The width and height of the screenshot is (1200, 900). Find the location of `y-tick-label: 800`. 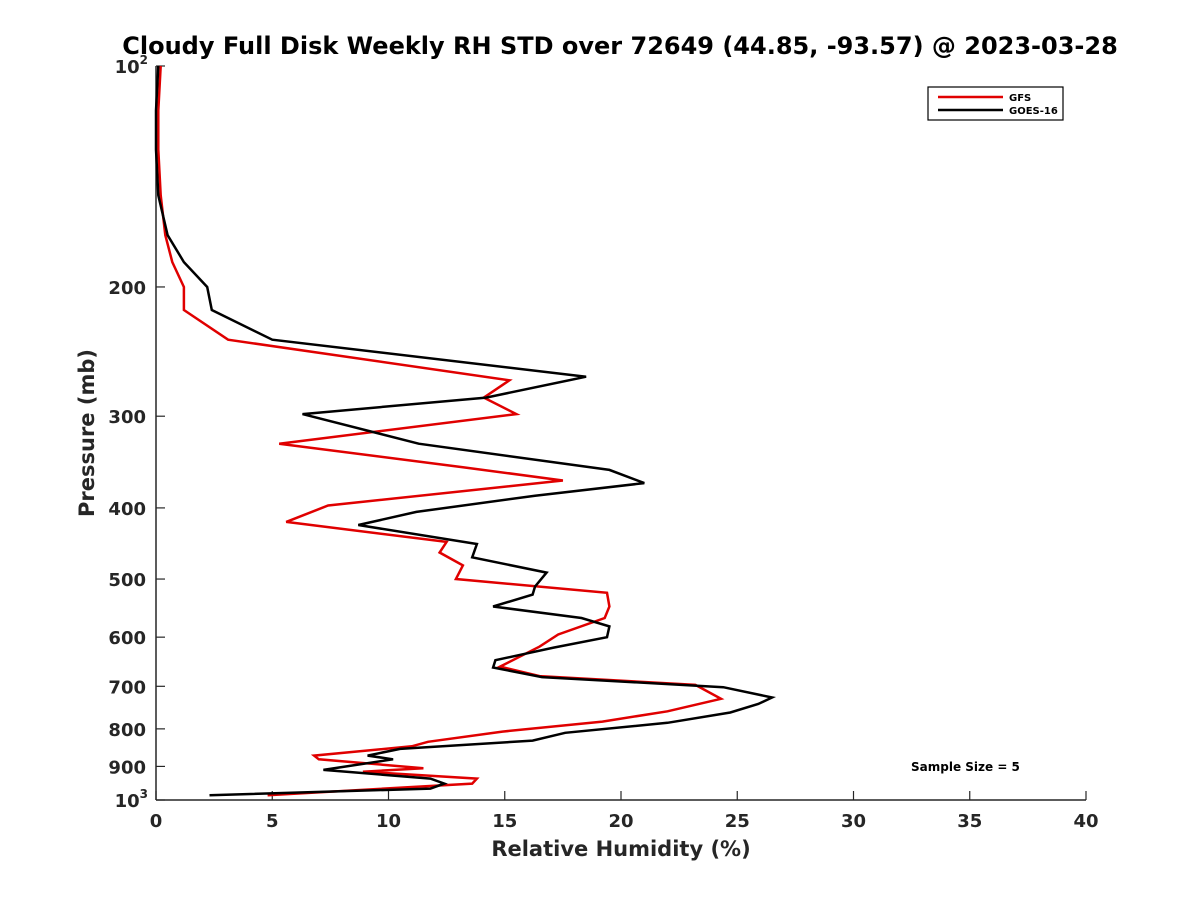

y-tick-label: 800 is located at coordinates (127, 730).